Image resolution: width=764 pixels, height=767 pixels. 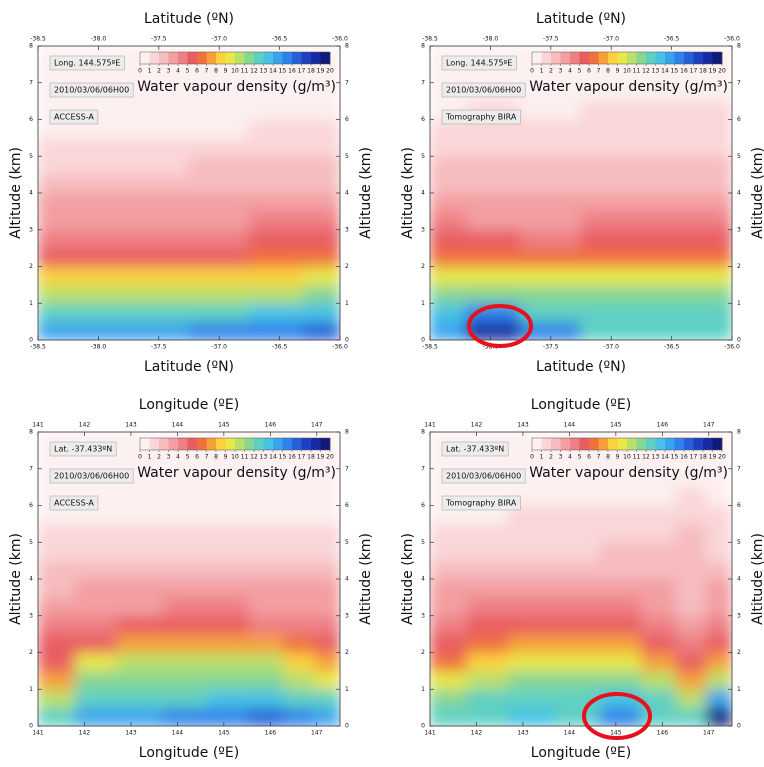 What do you see at coordinates (159, 347) in the screenshot?
I see `x-tick-label: -37.5` at bounding box center [159, 347].